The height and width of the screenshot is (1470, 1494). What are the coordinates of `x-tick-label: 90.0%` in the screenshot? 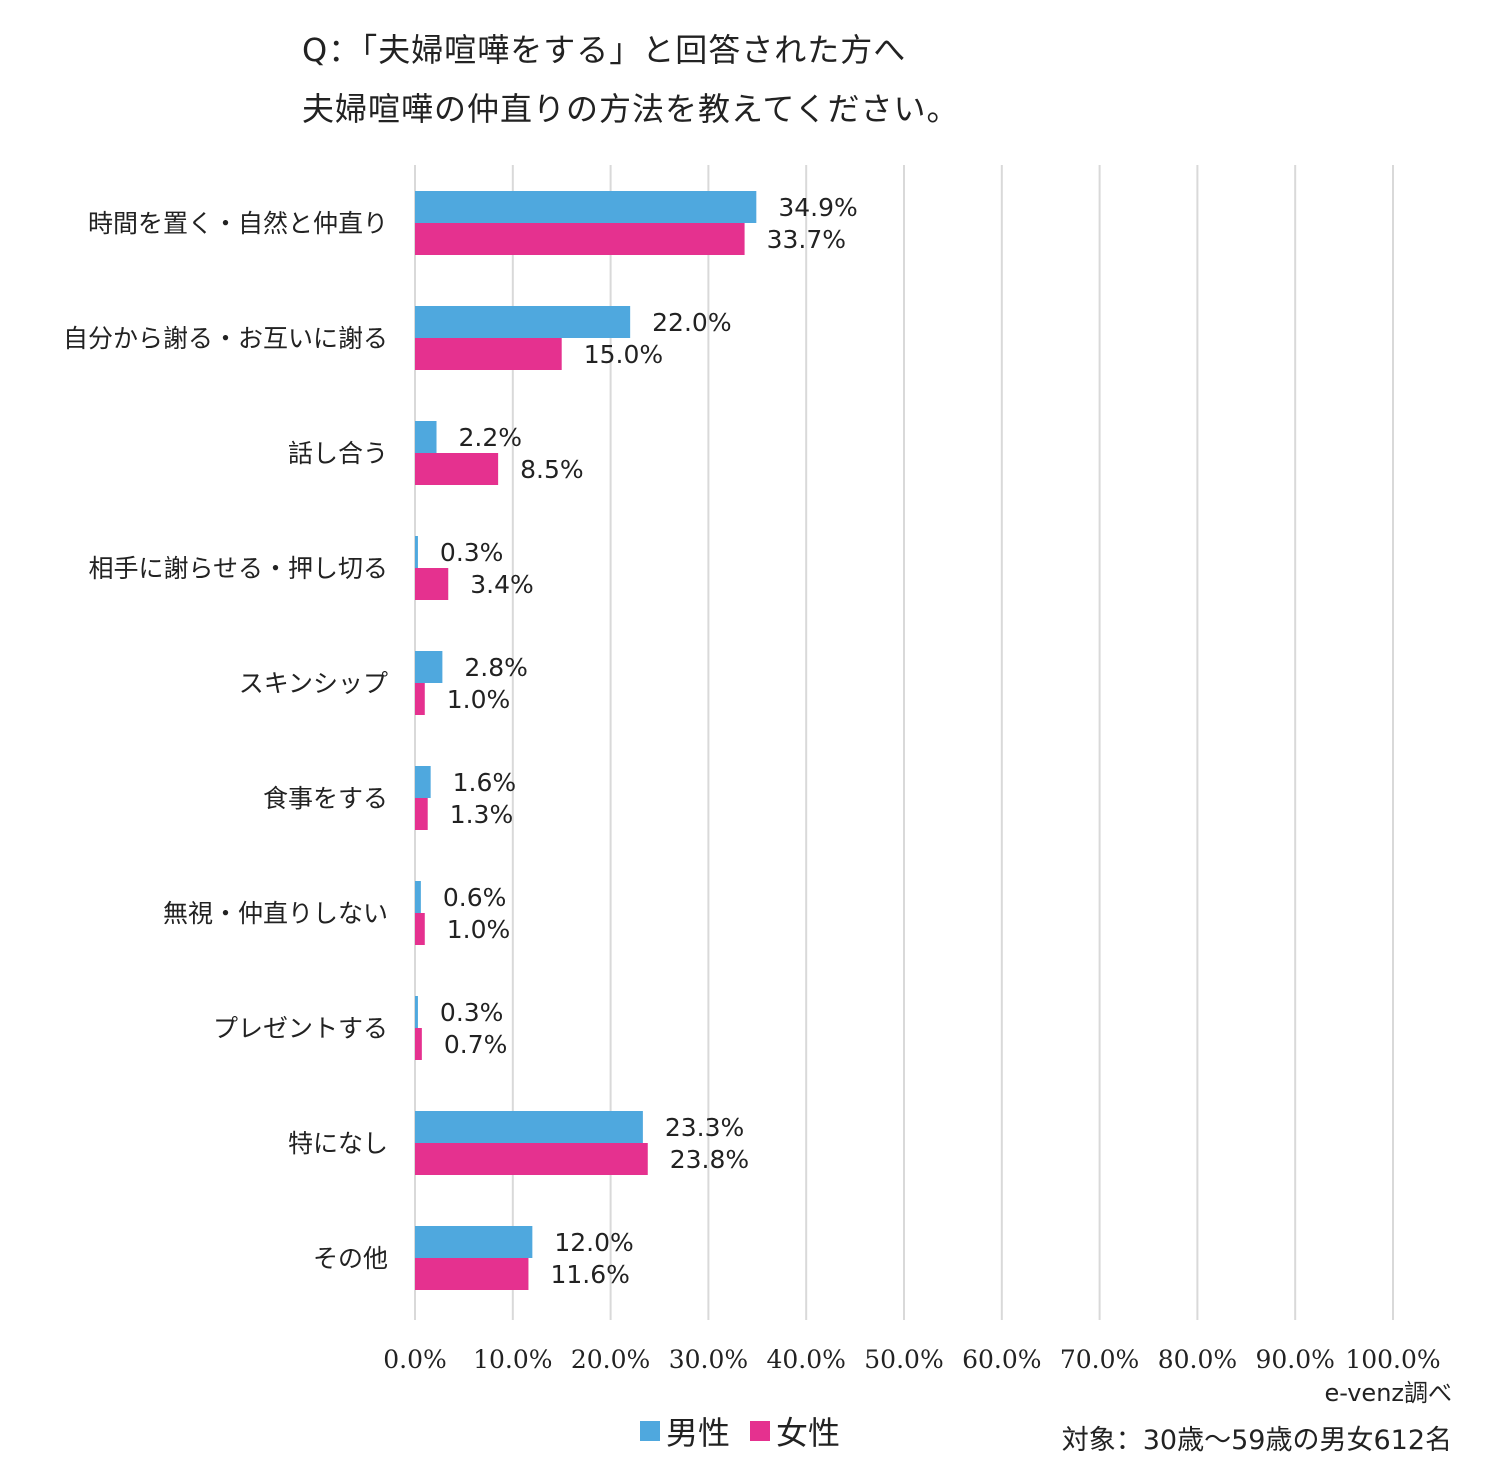 It's located at (1294, 1359).